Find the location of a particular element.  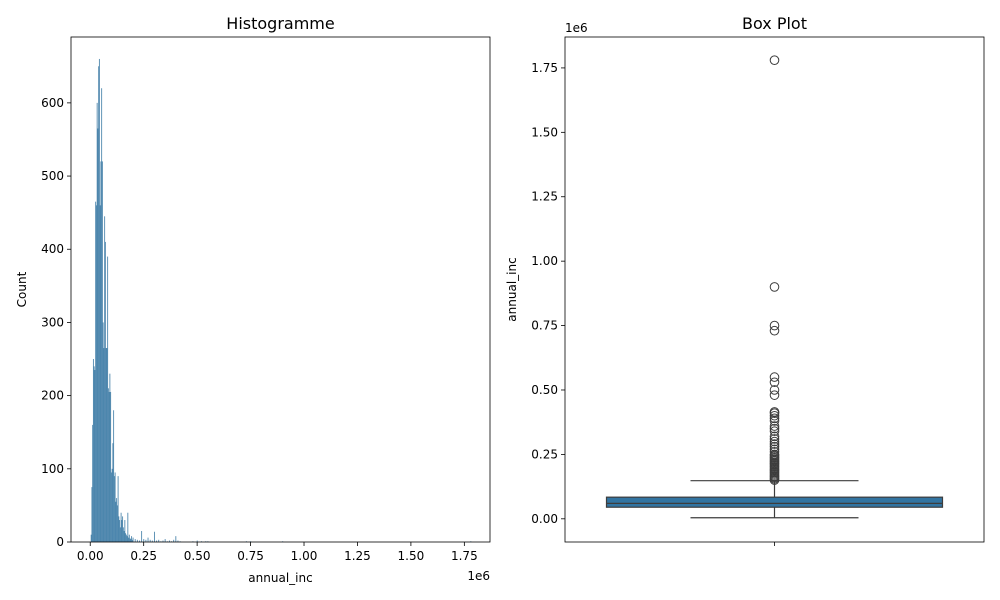

histogram-x-tick-label: 1.00 is located at coordinates (304, 556).